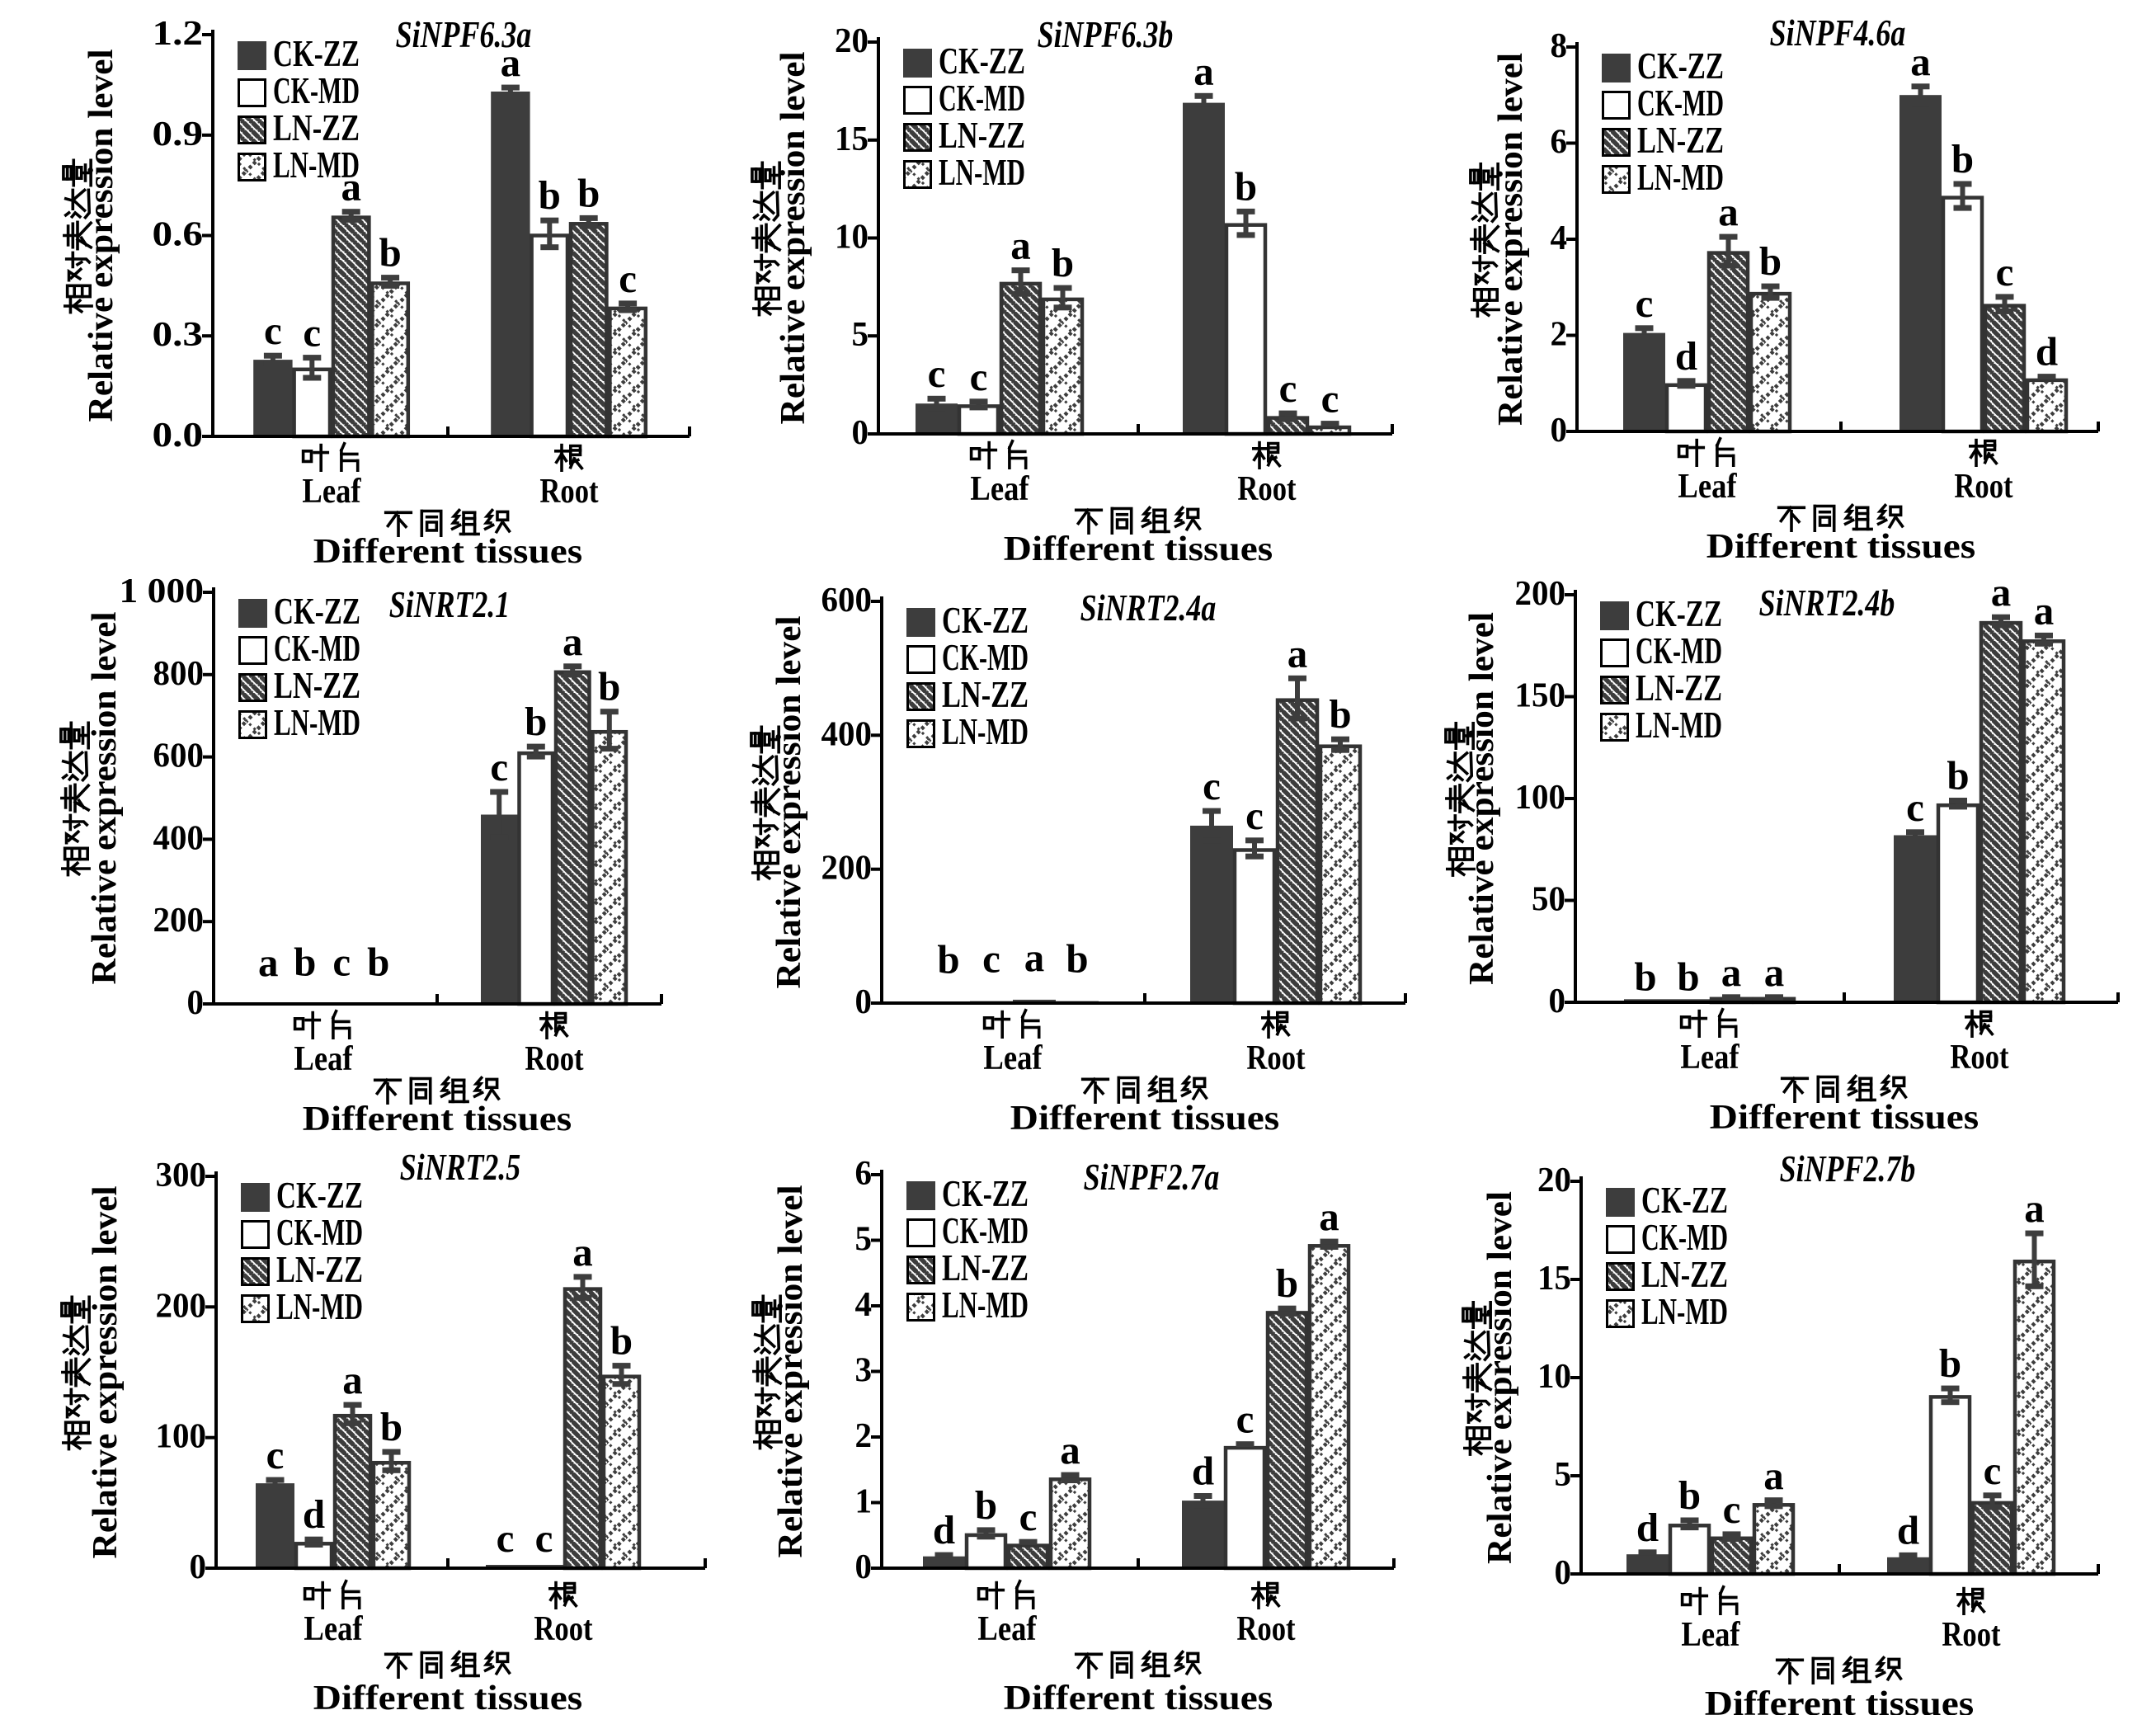 This screenshot has height=1715, width=2156. What do you see at coordinates (1848, 1168) in the screenshot?
I see `svg-text: SiNPF2.7b` at bounding box center [1848, 1168].